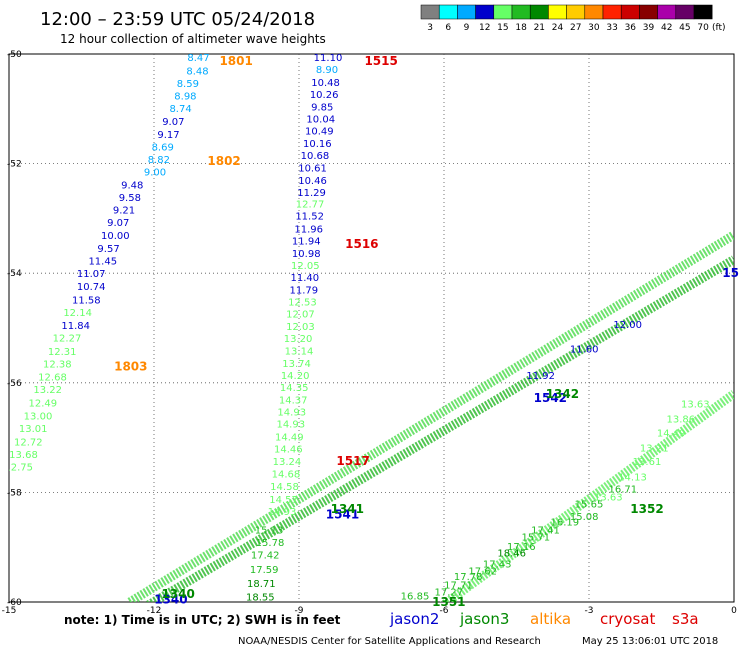 Image resolution: width=740 pixels, height=650 pixels. Describe the element at coordinates (23, 455) in the screenshot. I see `data-point-altika: 13.68` at that location.